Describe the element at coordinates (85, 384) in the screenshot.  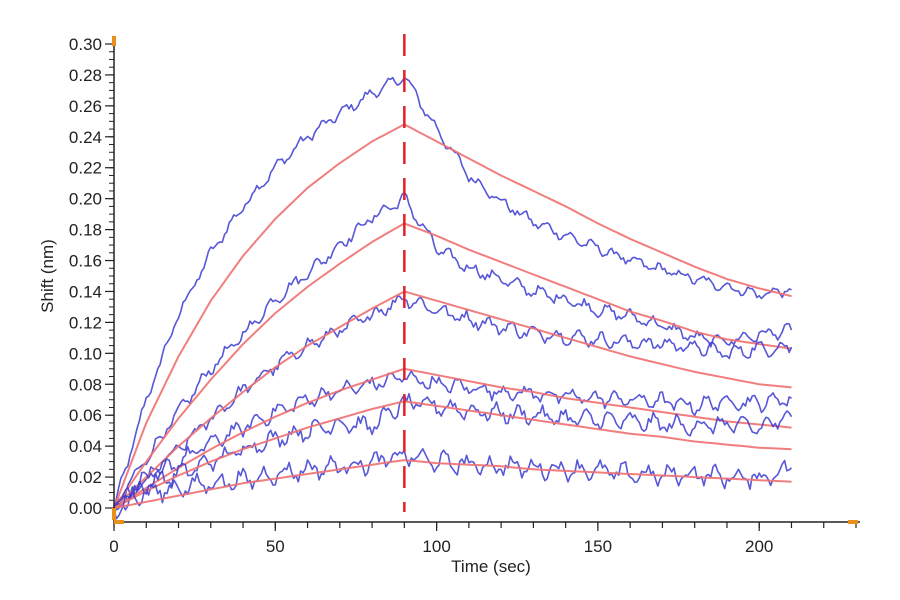
I see `y-tick-label: 0.08` at that location.